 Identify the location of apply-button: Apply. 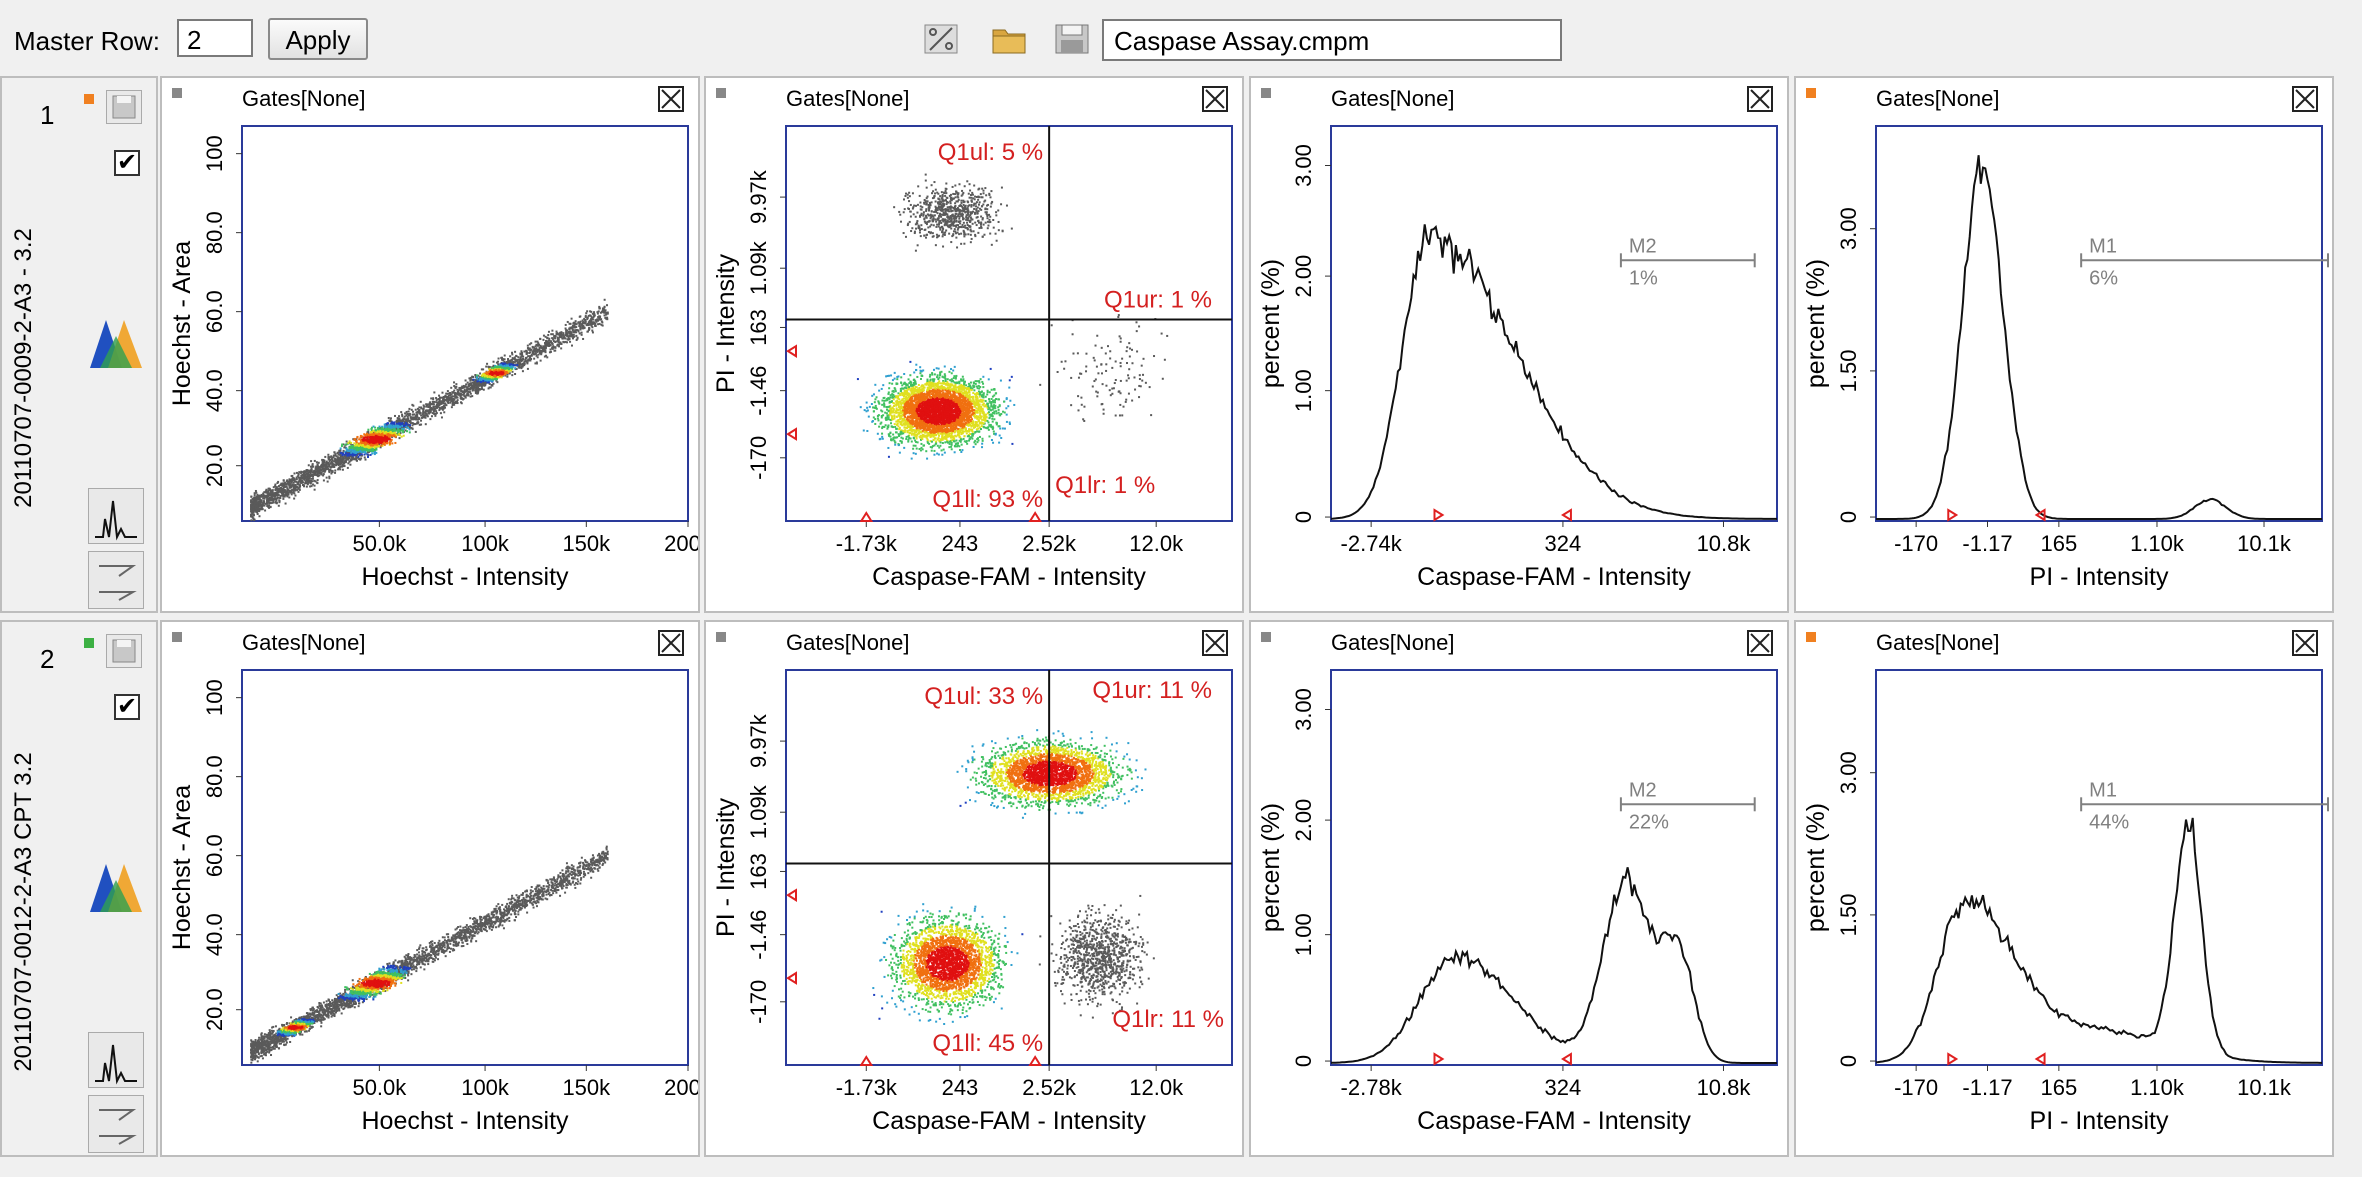
(318, 39).